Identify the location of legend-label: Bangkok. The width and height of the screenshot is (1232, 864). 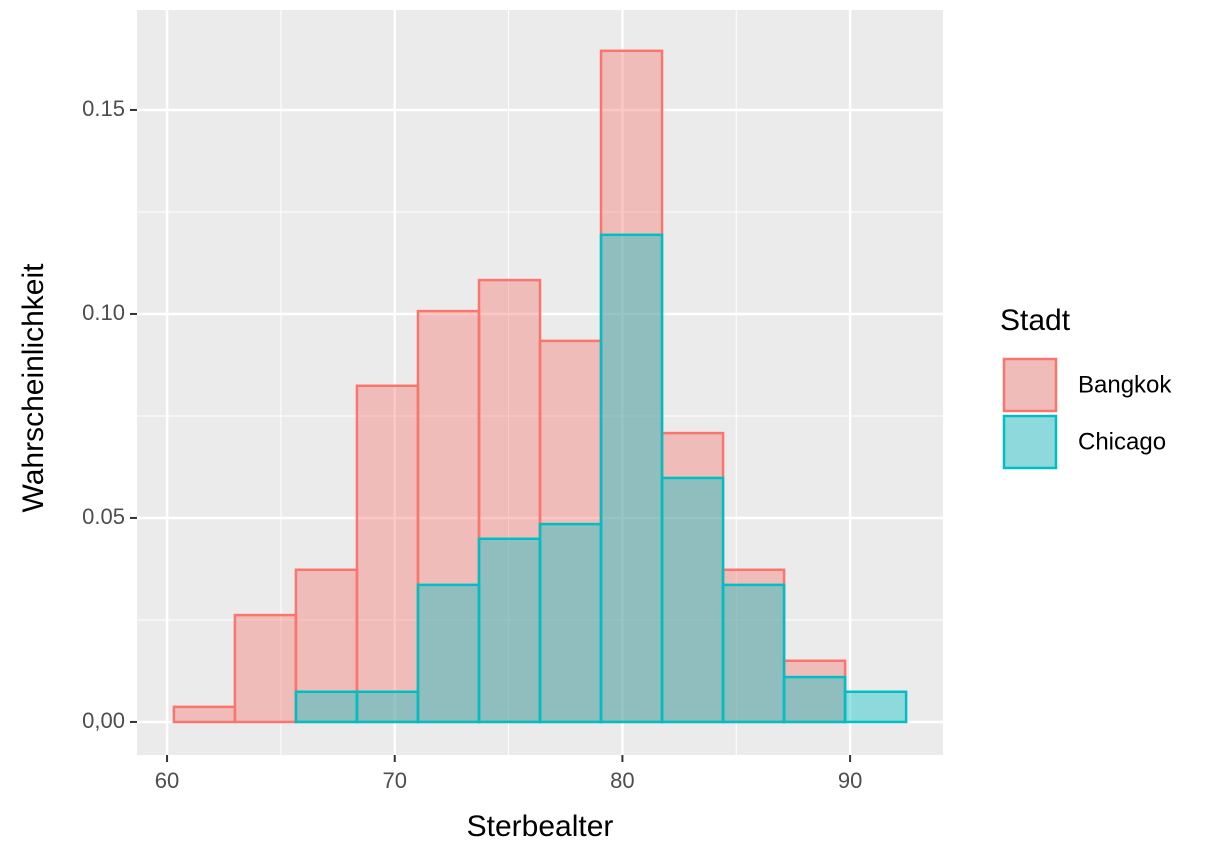
(1125, 384).